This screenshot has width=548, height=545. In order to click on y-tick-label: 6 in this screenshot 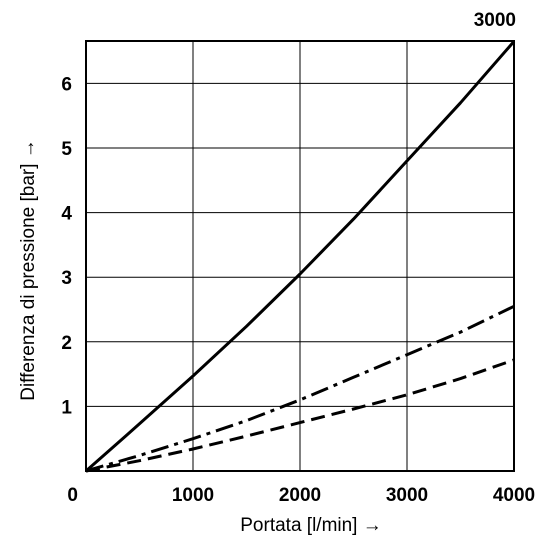, I will do `click(66, 84)`.